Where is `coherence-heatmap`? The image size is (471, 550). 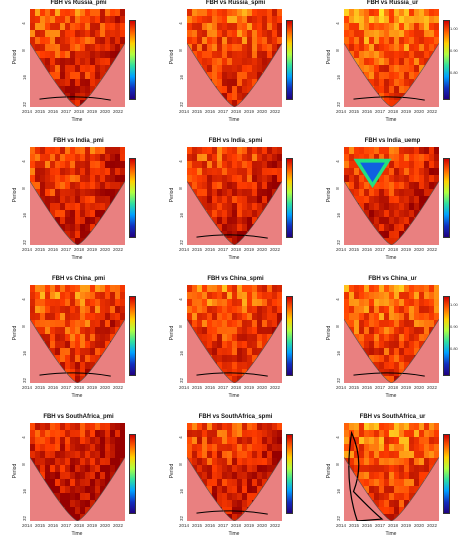 coherence-heatmap is located at coordinates (77, 334).